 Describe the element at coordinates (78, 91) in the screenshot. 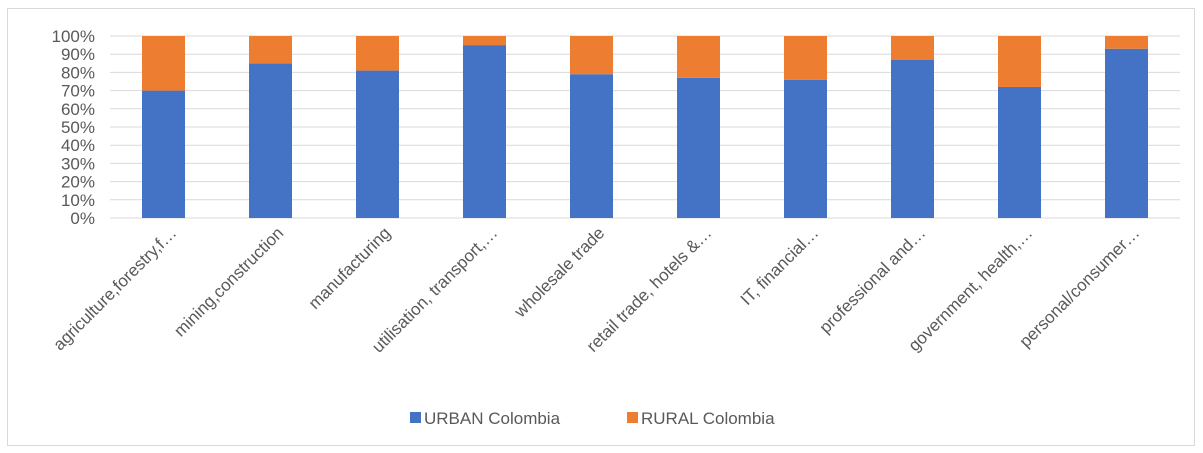

I see `y-tick-label: 70%` at that location.